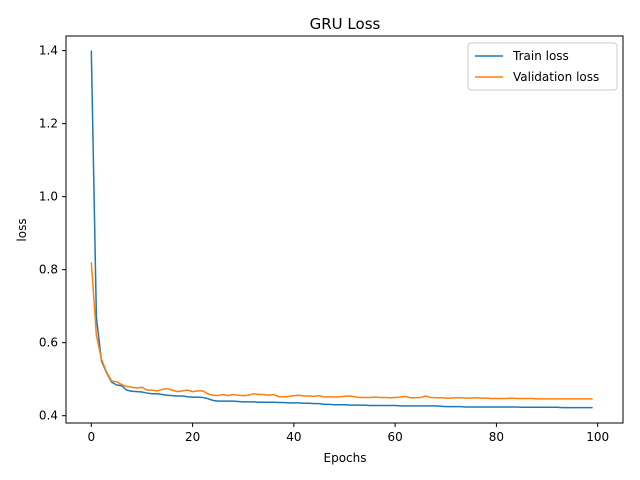 The height and width of the screenshot is (480, 640). I want to click on y-axis-label: loss, so click(22, 229).